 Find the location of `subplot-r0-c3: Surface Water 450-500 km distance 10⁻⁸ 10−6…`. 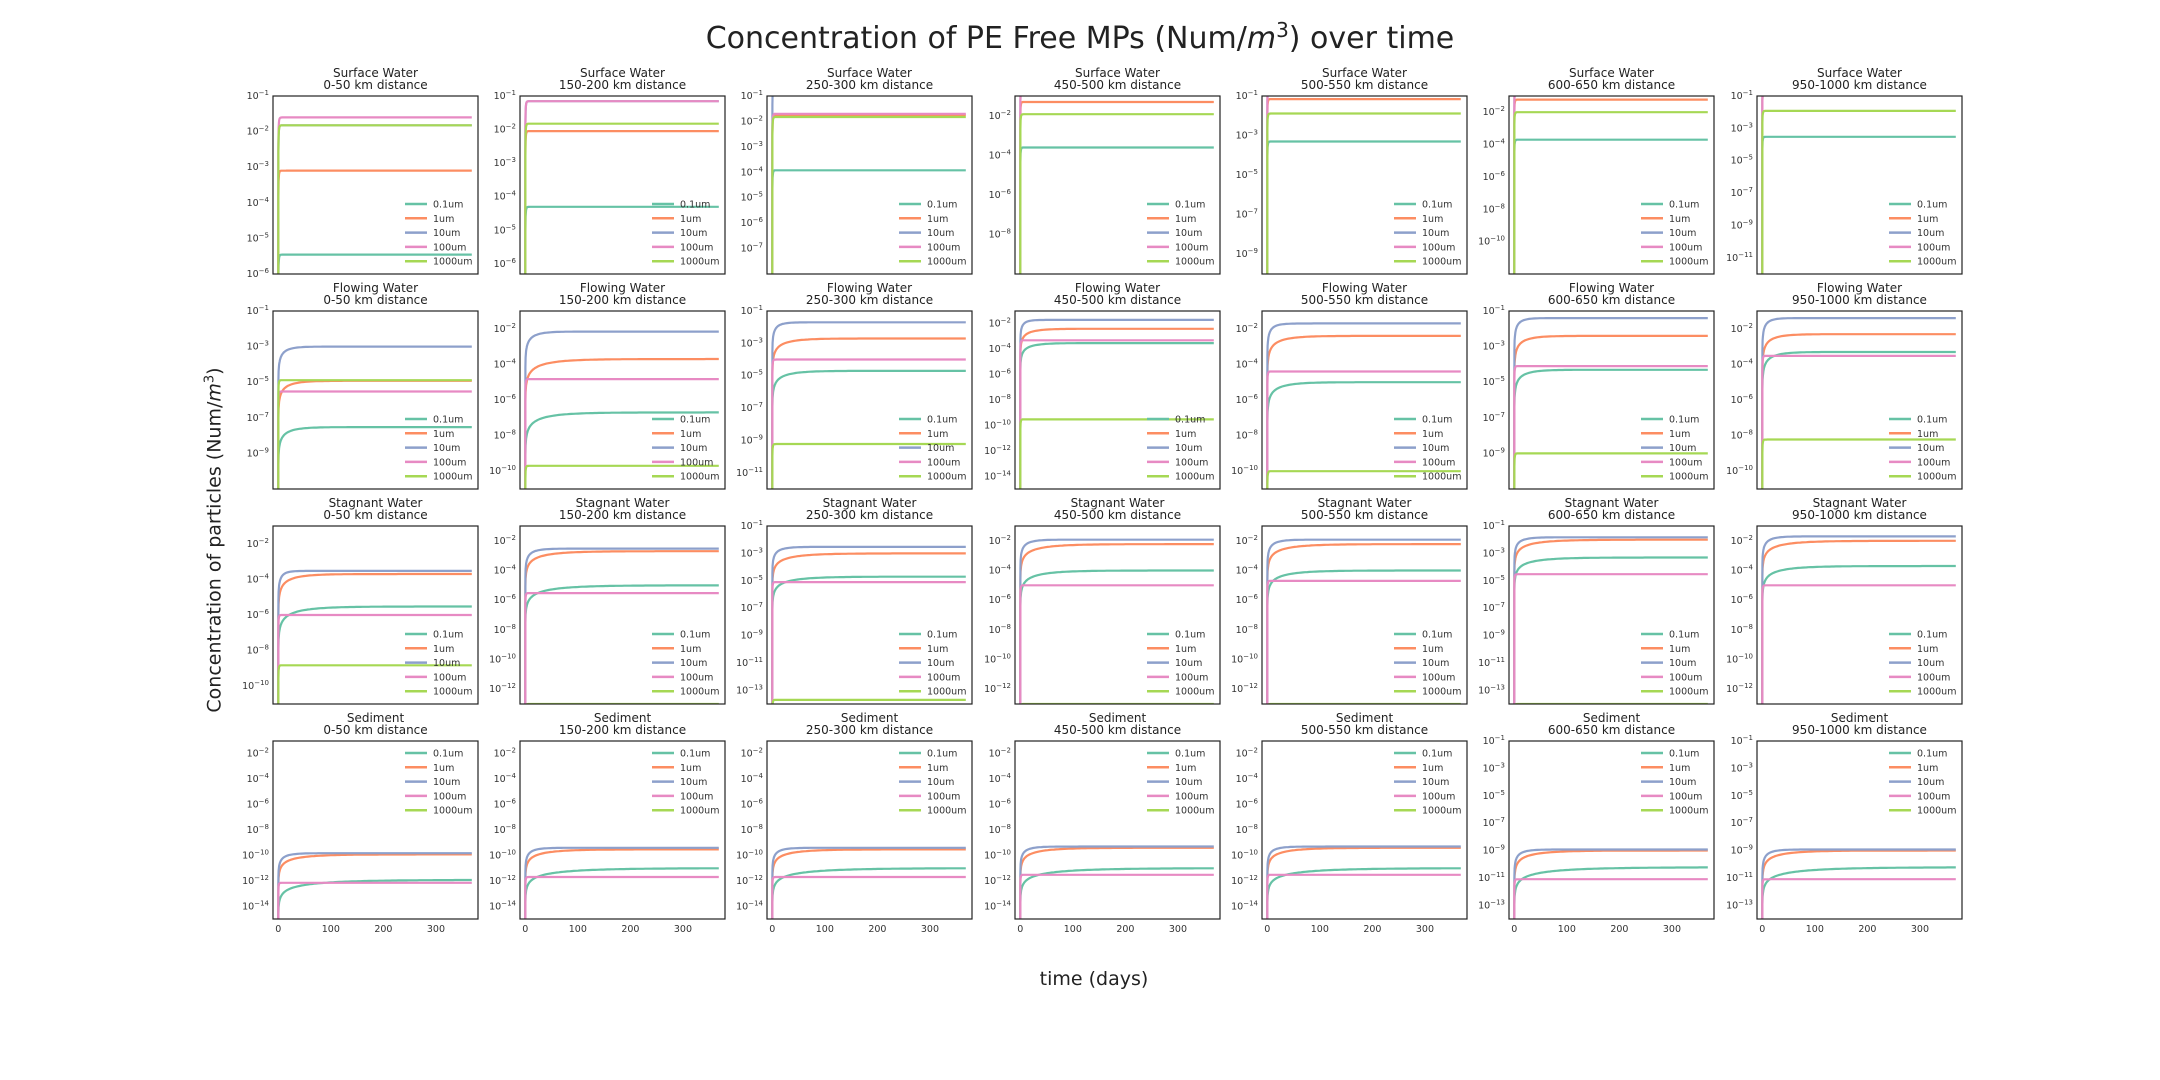

subplot-r0-c3: Surface Water 450-500 km distance 10⁻⁸ 10−6… is located at coordinates (1105, 170).